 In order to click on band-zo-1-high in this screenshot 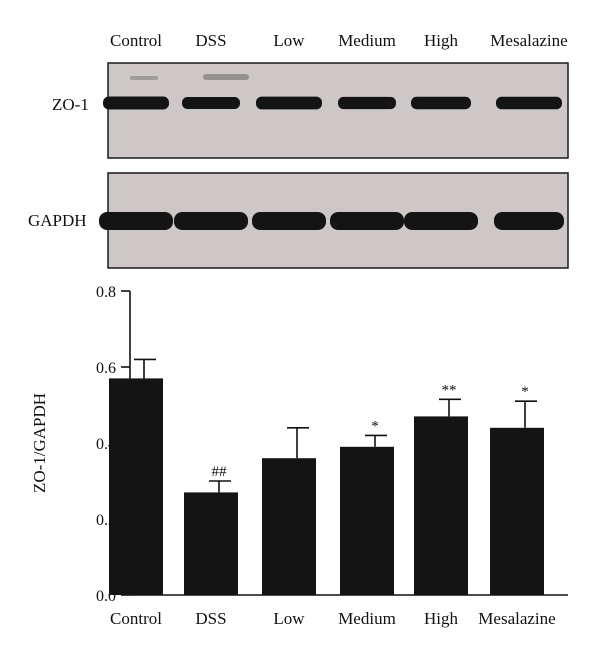, I will do `click(441, 103)`.